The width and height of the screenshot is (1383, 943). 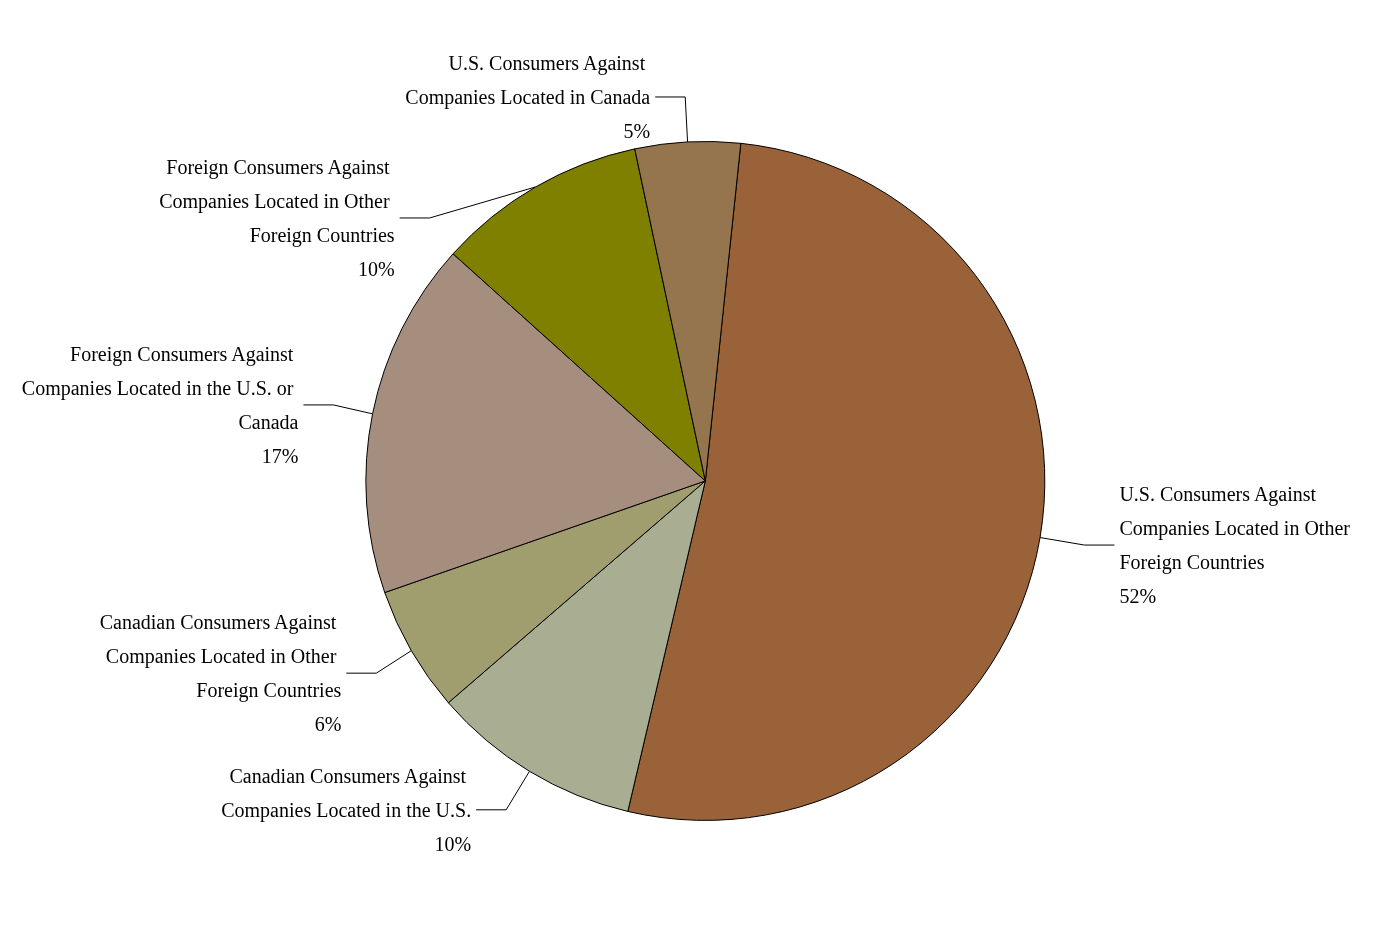 I want to click on data-label: 6%, so click(x=328, y=724).